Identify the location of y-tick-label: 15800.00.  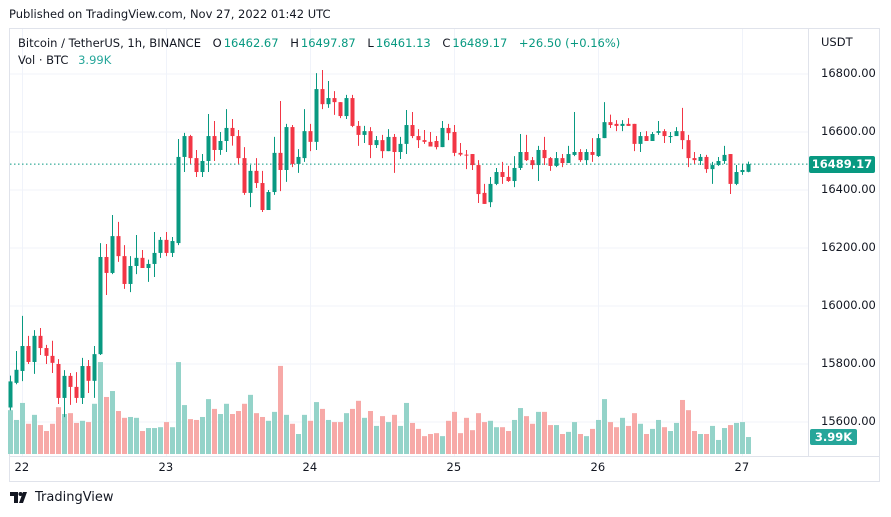
(848, 363).